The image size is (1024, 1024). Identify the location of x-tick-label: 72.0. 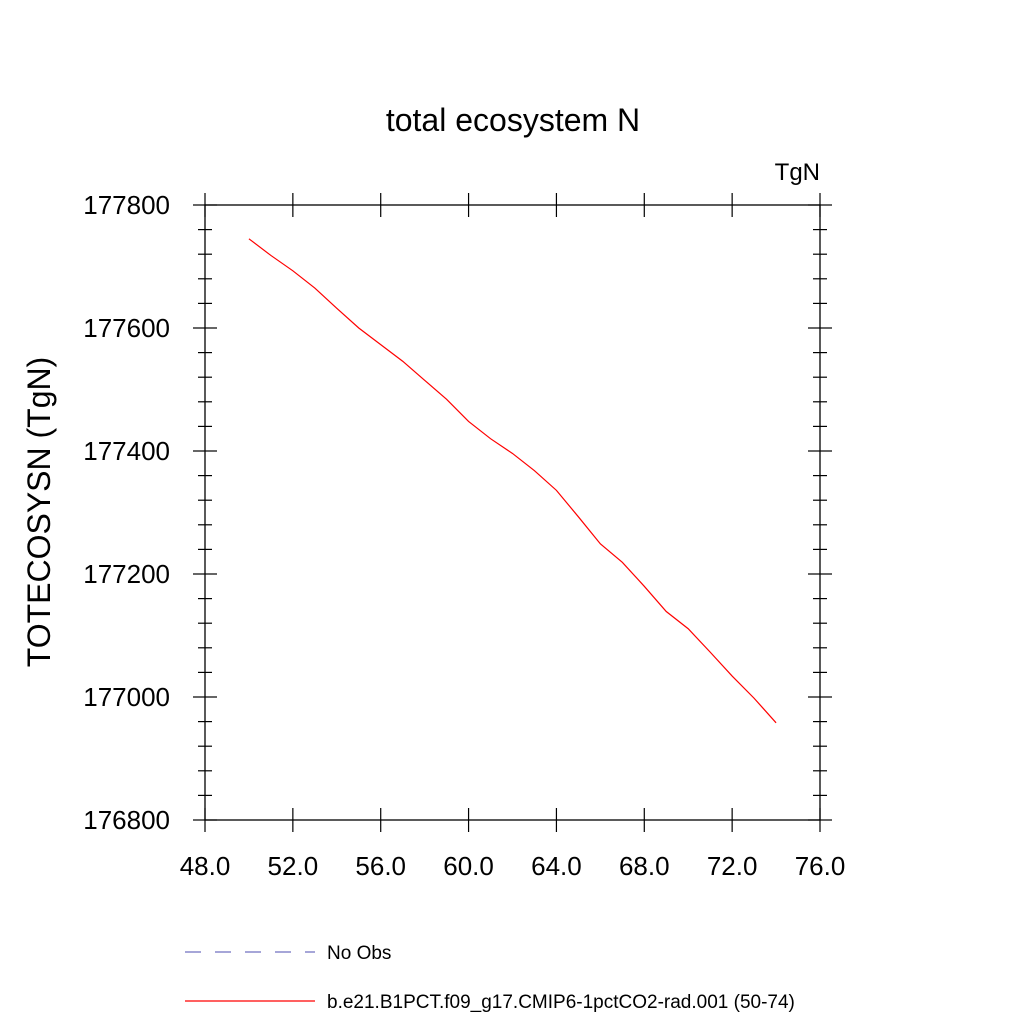
(732, 866).